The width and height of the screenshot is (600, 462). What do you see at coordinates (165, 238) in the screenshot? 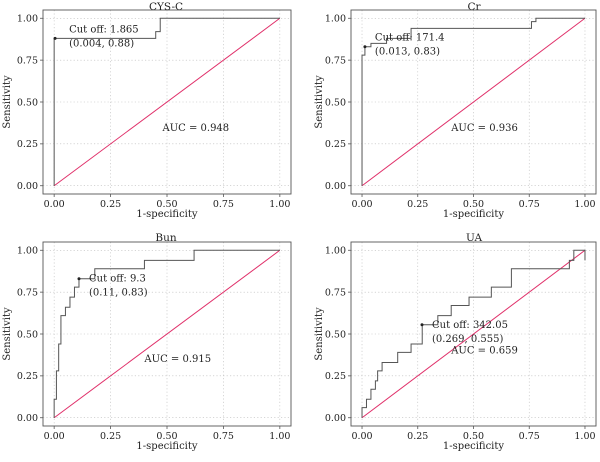
I see `panel-title: Bun` at bounding box center [165, 238].